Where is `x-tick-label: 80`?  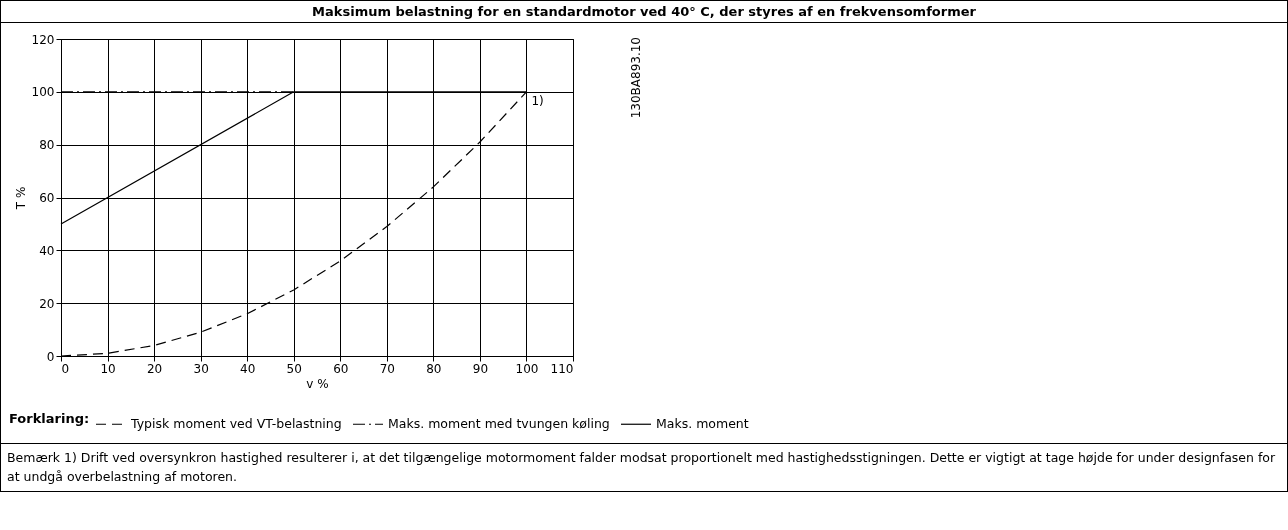
x-tick-label: 80 is located at coordinates (434, 368).